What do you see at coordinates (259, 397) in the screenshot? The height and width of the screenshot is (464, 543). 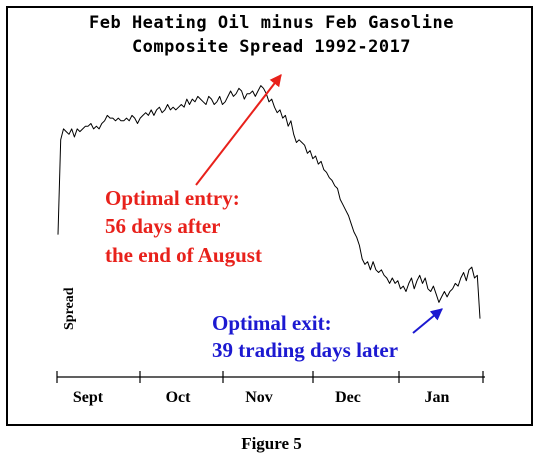 I see `x-tick-label: Nov` at bounding box center [259, 397].